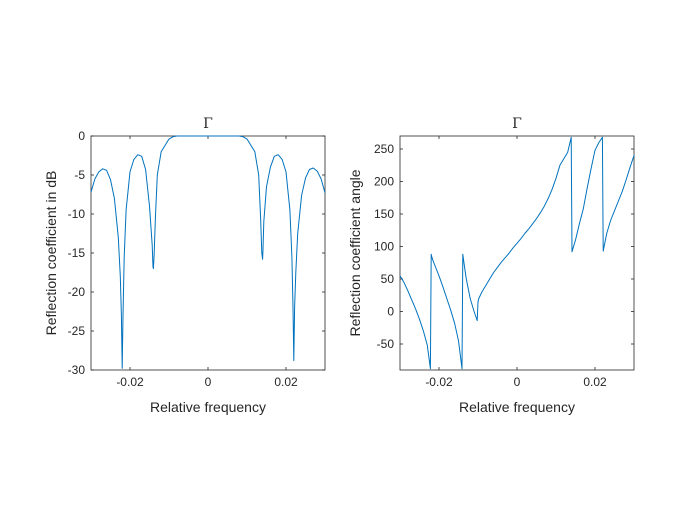 Image resolution: width=700 pixels, height=525 pixels. I want to click on y-tick-label: 250, so click(384, 149).